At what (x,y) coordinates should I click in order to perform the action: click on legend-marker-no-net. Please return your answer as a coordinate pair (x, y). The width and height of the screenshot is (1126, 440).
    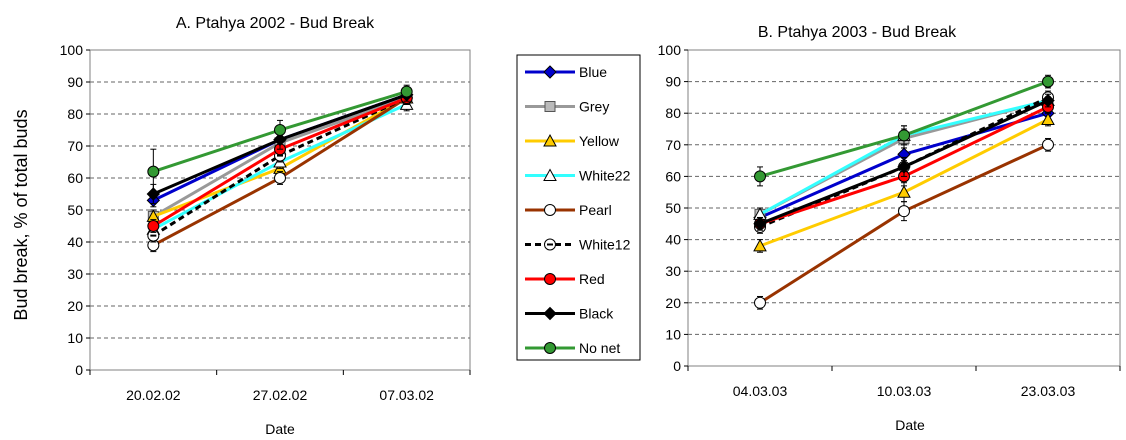
    Looking at the image, I should click on (550, 348).